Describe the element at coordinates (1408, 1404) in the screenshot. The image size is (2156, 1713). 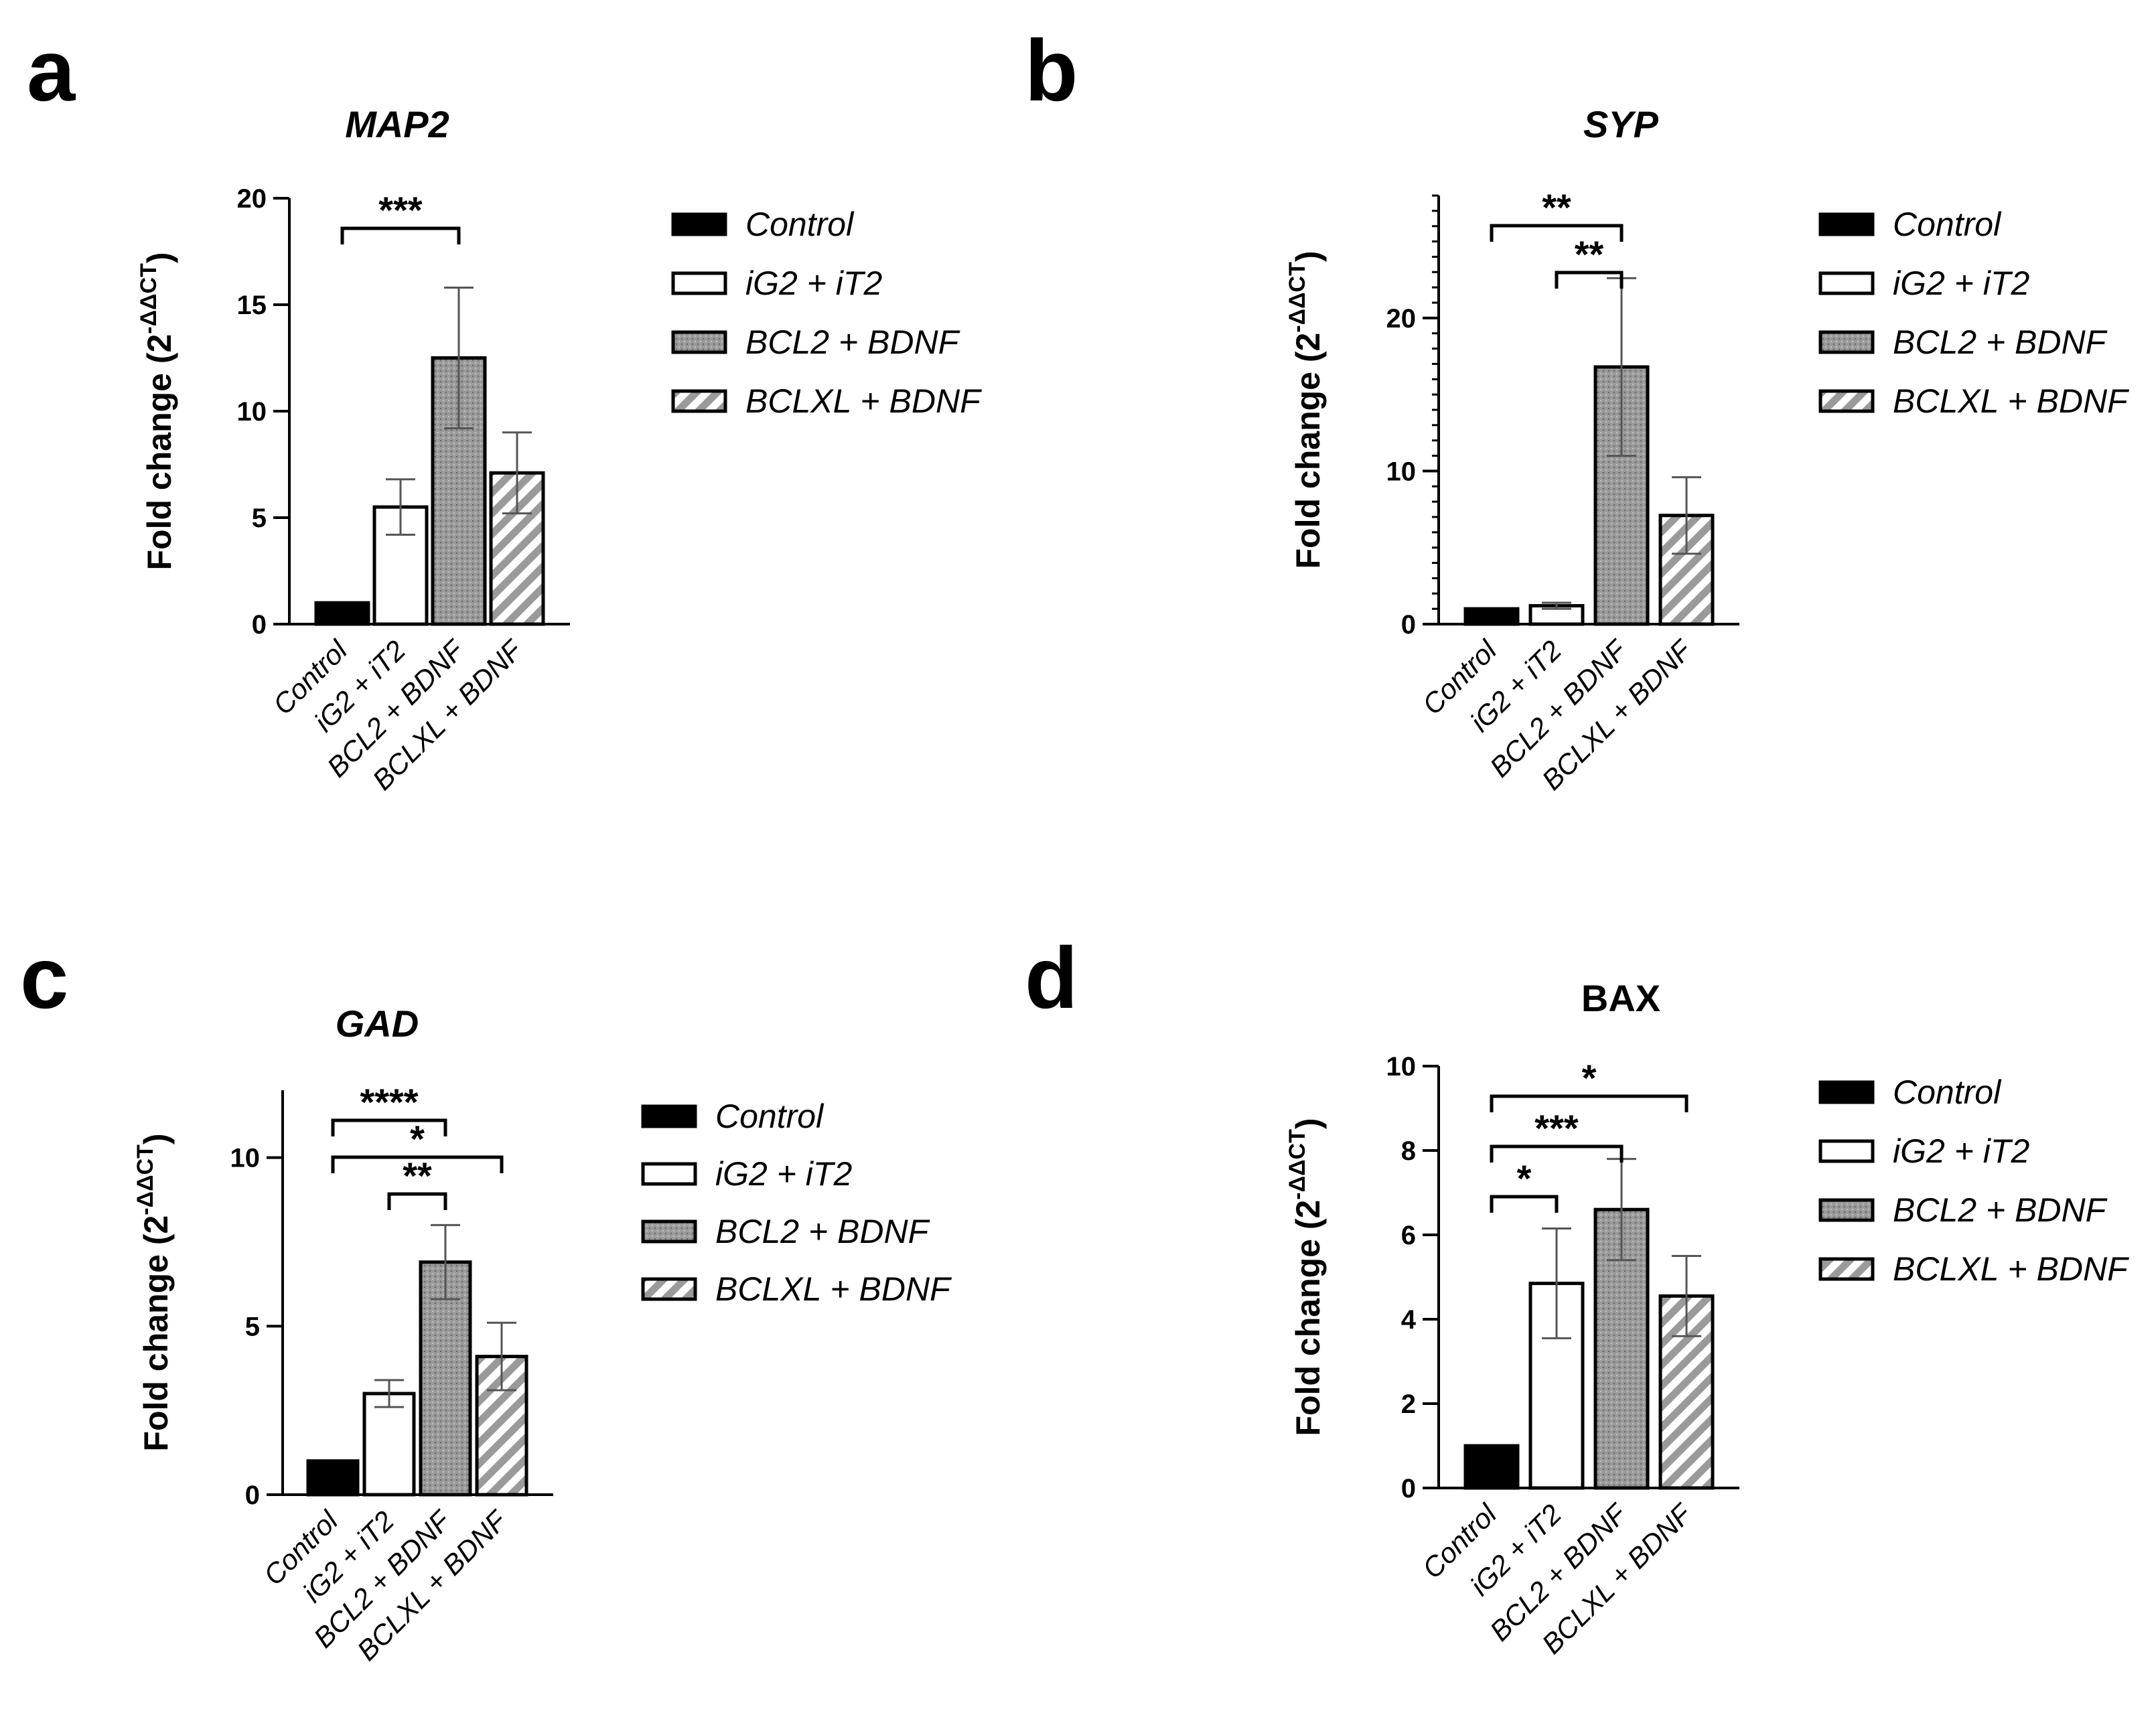
I see `y-tick-label: 2` at that location.